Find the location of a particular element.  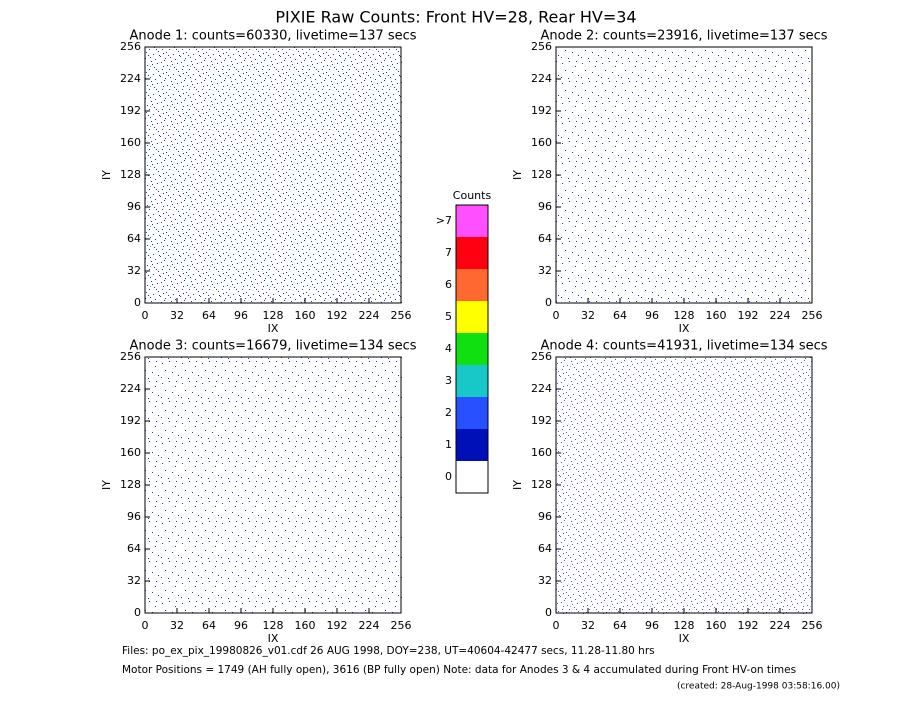

panel-title: Anode 4: counts=41931, livetime=134 secs is located at coordinates (683, 346).